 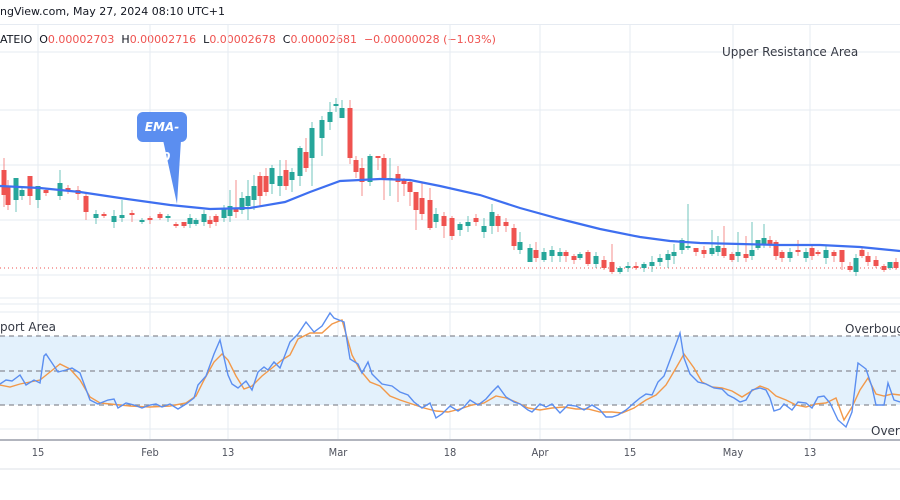 I want to click on header-divider, so click(x=450, y=24).